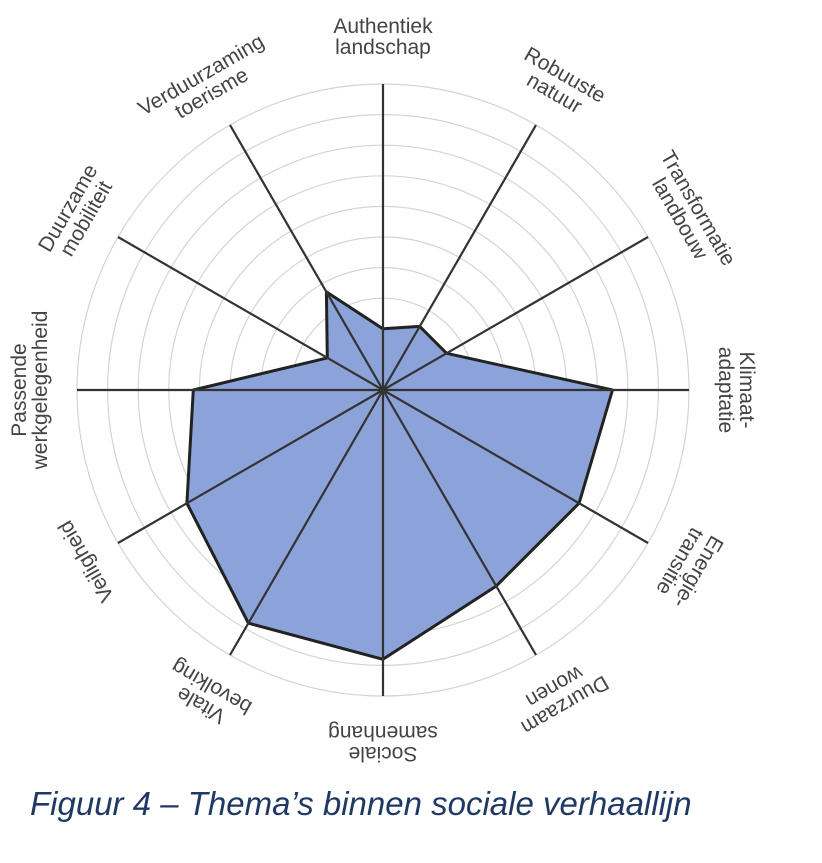  I want to click on axis-label-8: Veiligheid, so click(86, 561).